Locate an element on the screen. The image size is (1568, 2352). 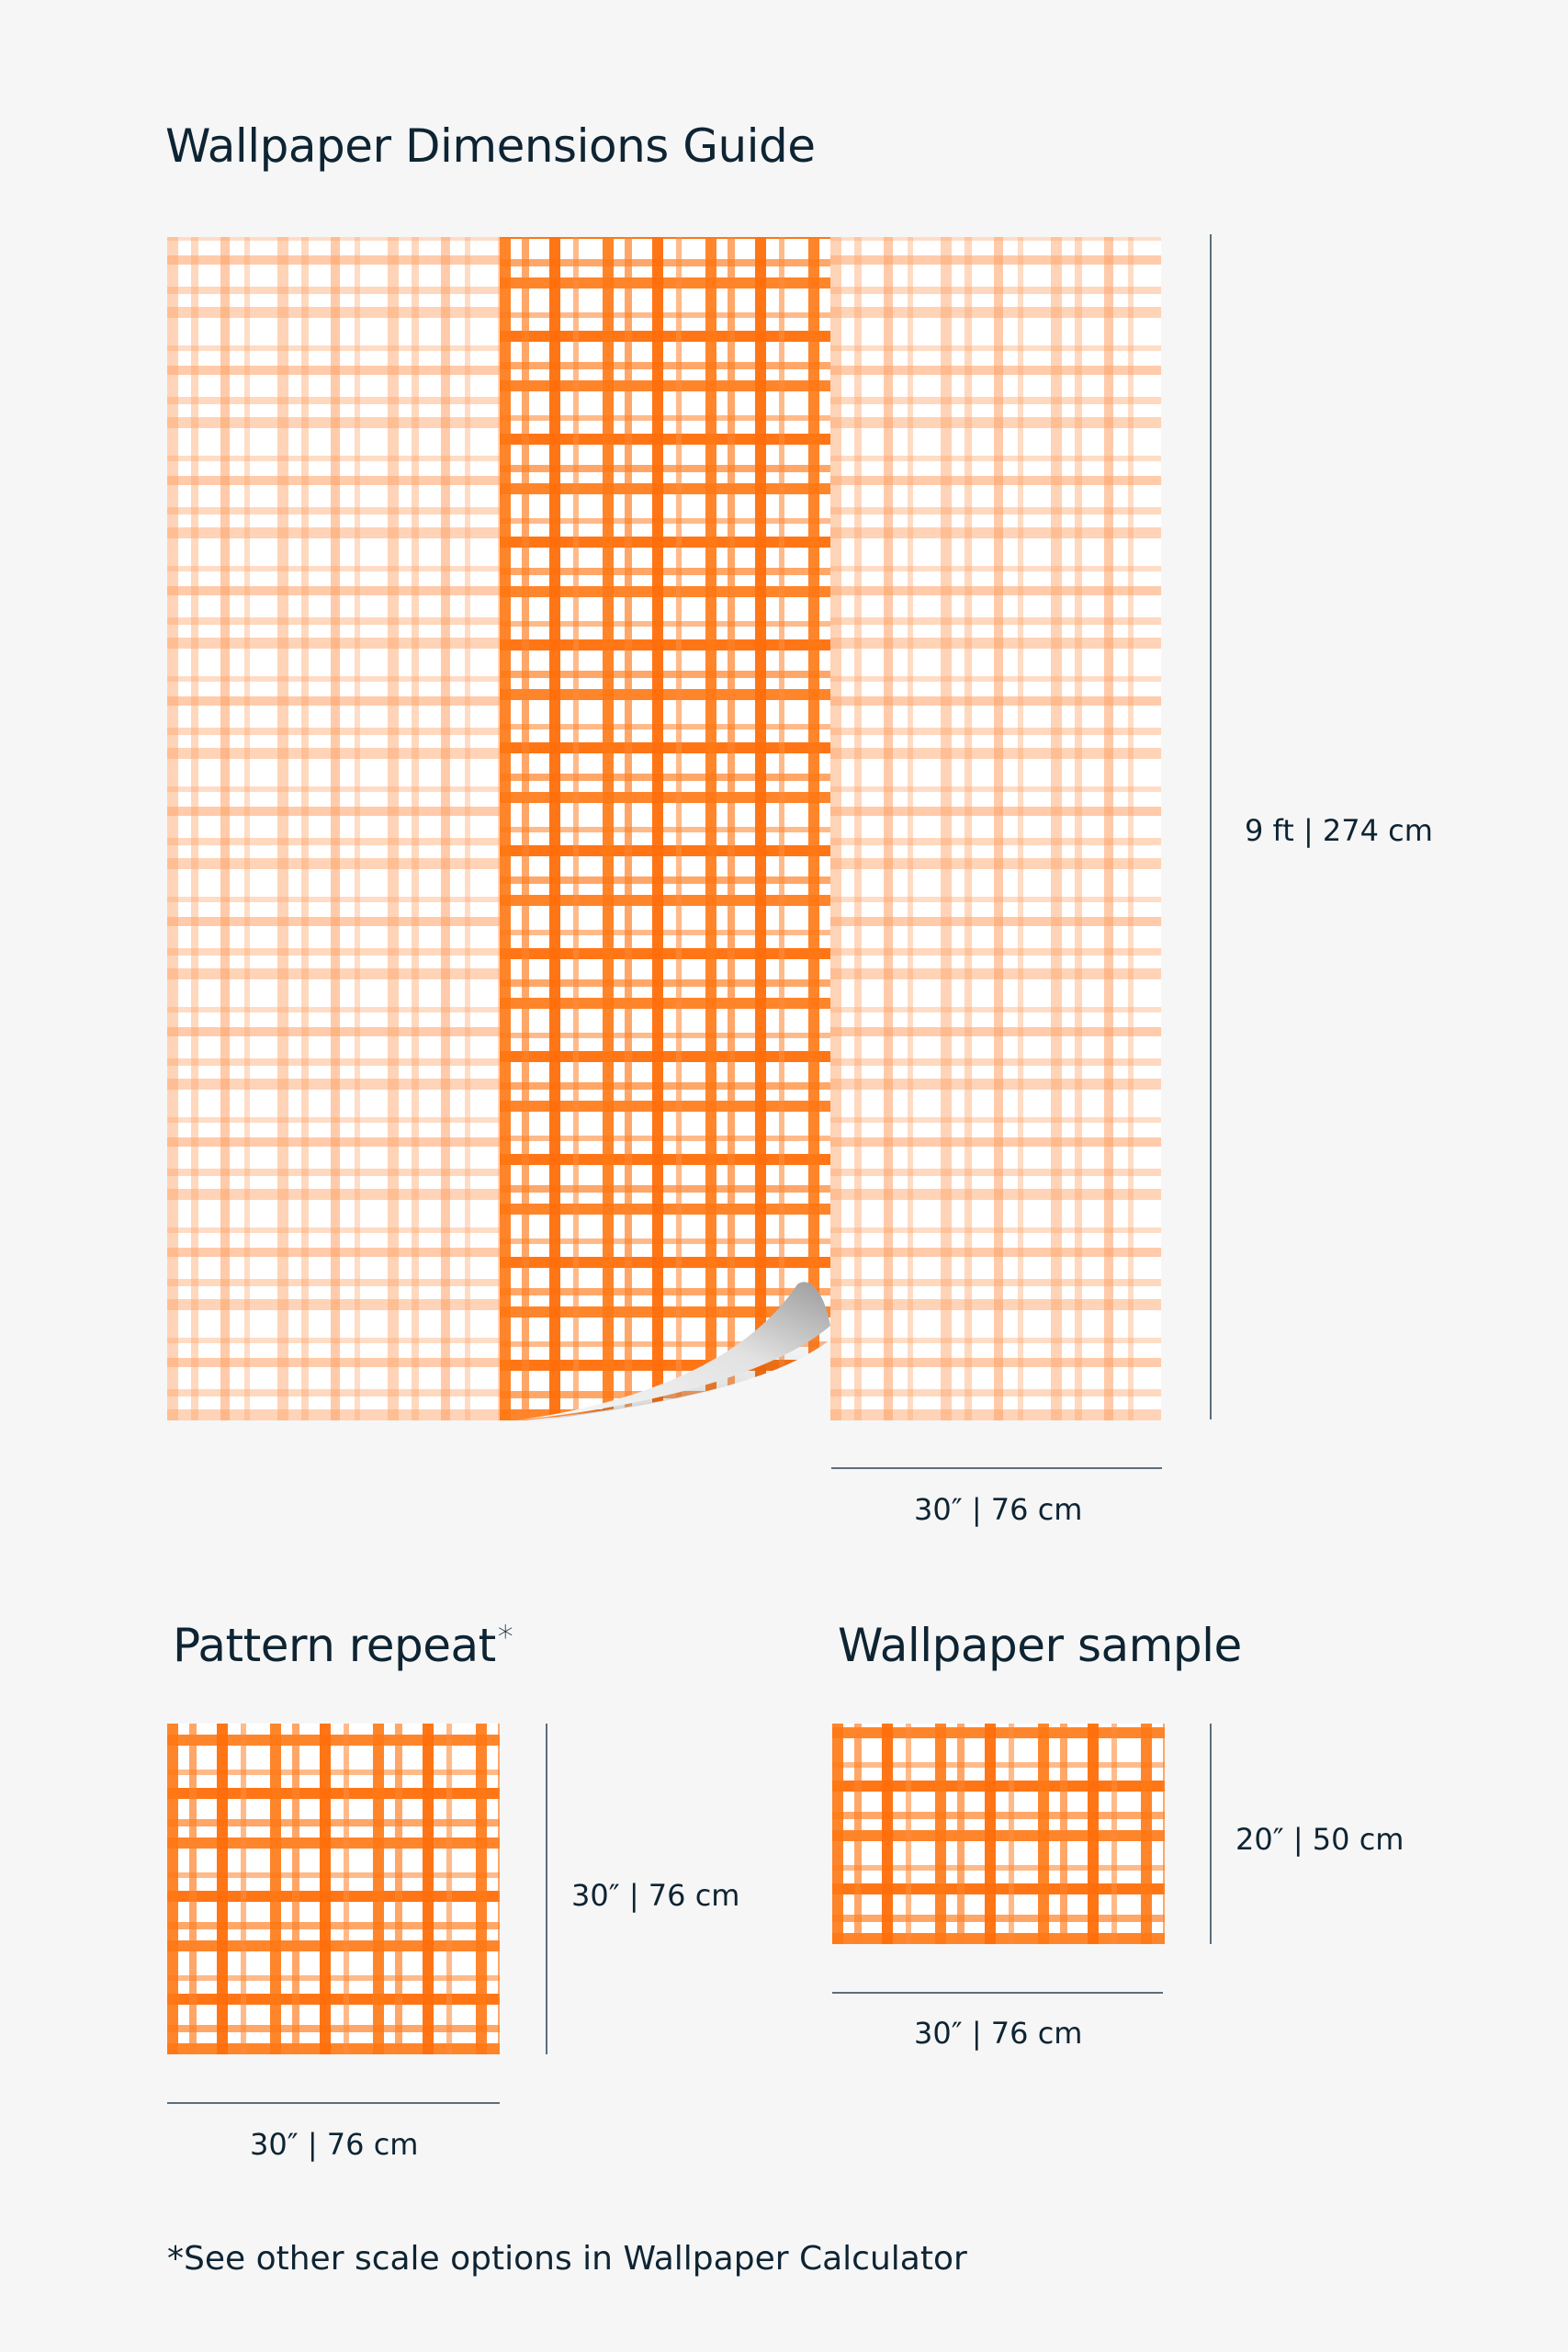
pattern-repeat-height-label: 30″ | 76 cm is located at coordinates (655, 1895).